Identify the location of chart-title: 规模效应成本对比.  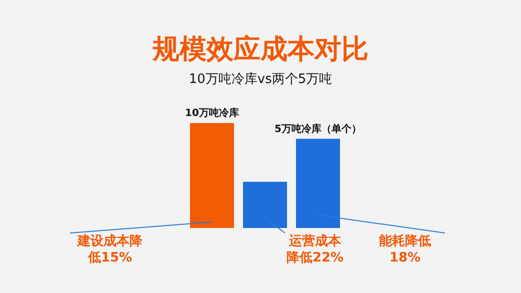
(260, 49).